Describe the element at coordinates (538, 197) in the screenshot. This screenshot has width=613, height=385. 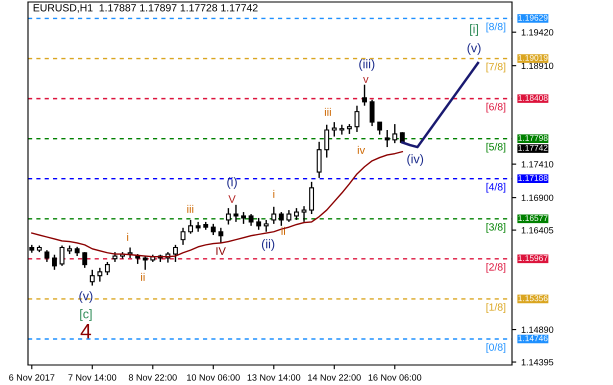
I see `y-tick-label: 1.16900` at that location.